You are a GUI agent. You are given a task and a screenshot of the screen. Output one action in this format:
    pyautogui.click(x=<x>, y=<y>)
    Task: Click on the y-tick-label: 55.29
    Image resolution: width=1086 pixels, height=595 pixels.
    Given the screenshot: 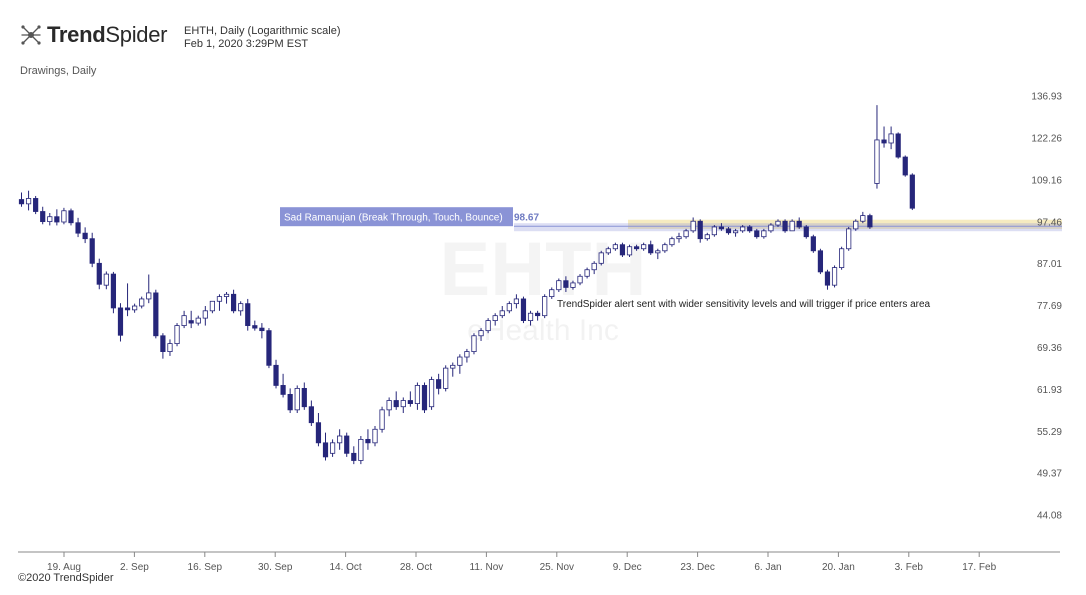 What is the action you would take?
    pyautogui.click(x=1049, y=432)
    